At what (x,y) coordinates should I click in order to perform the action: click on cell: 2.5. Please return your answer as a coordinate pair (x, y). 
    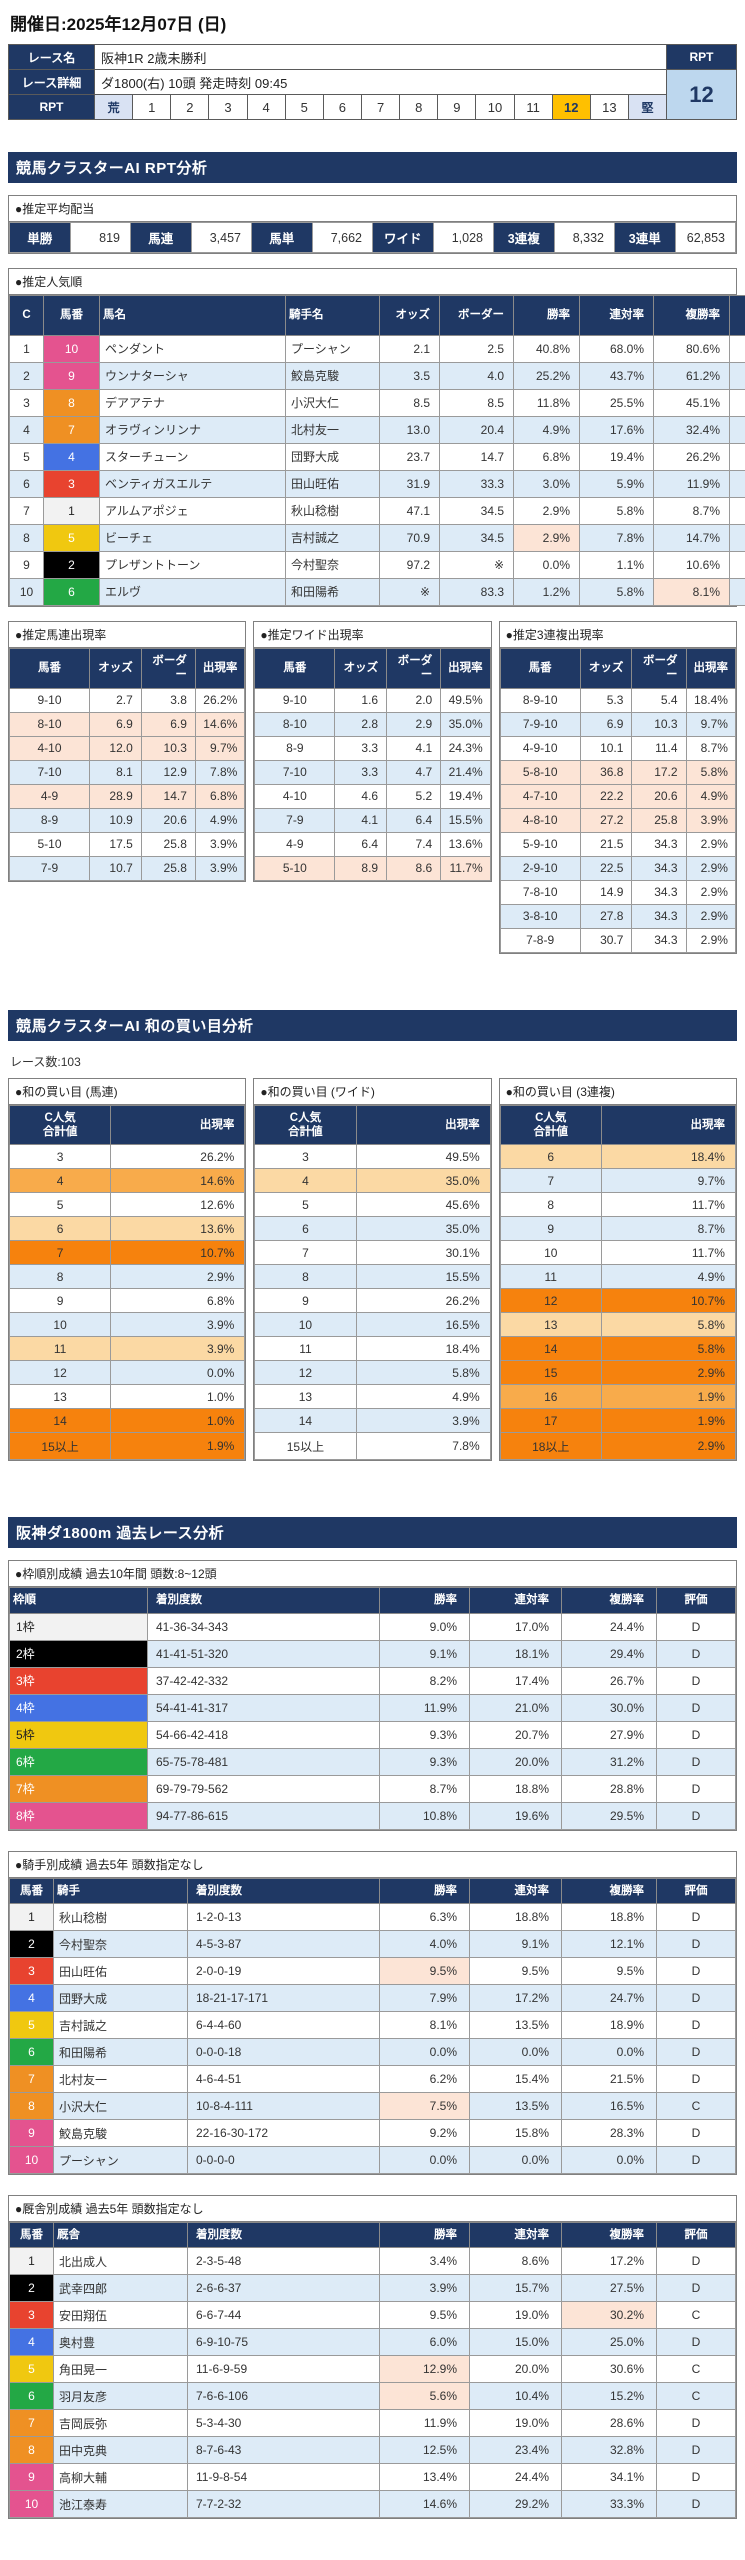
    Looking at the image, I should click on (476, 348).